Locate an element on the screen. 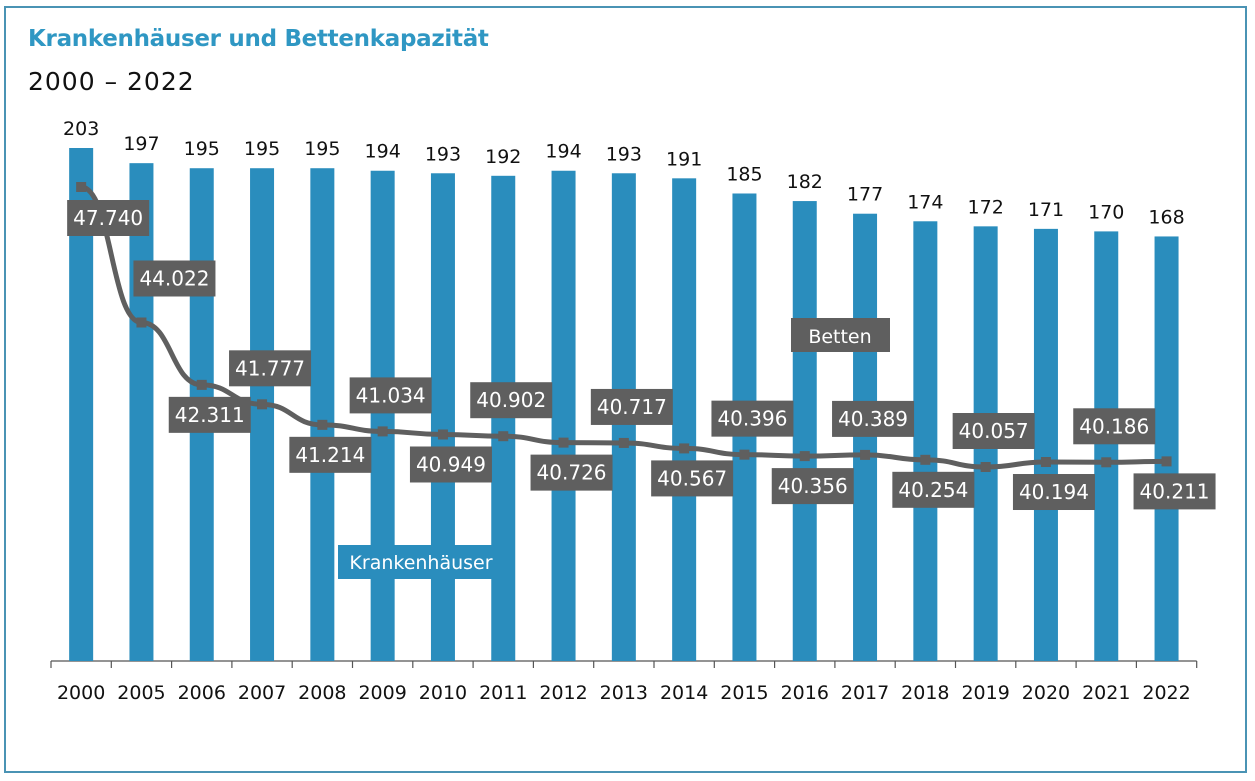 This screenshot has height=781, width=1255. x-tick-label: 2018 is located at coordinates (925, 693).